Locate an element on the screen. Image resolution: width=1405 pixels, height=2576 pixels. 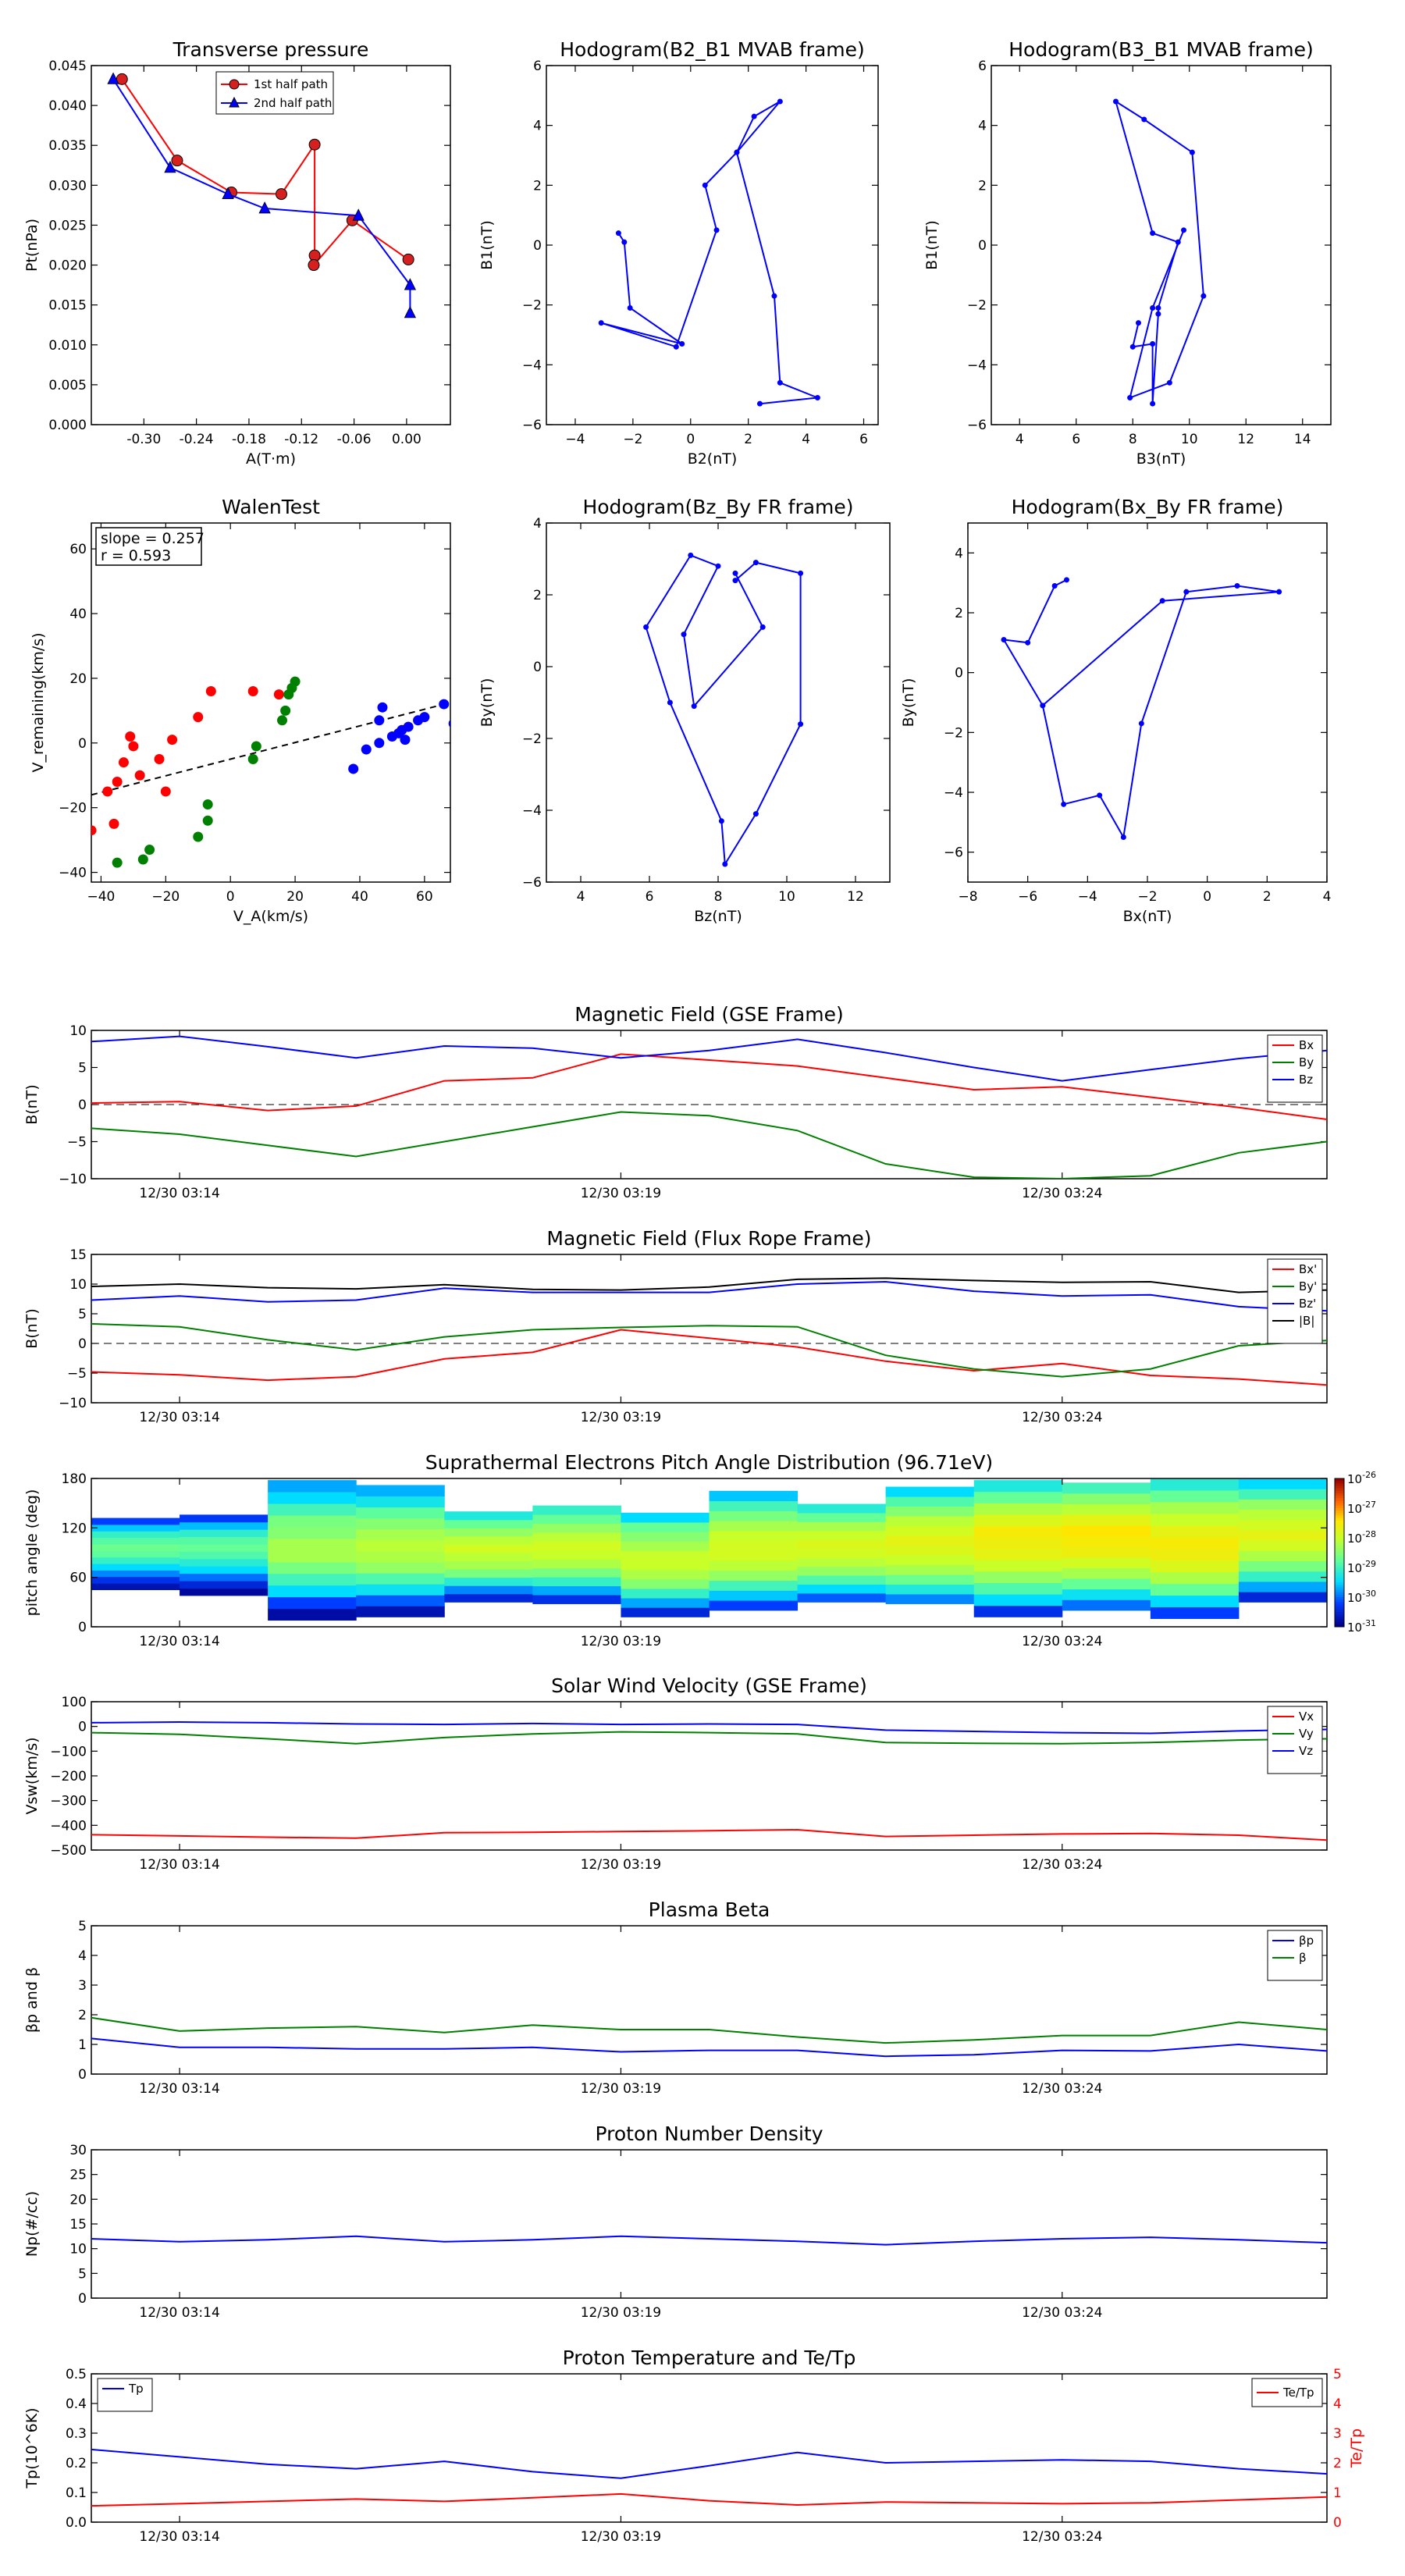
colorbar-label: 10-26 is located at coordinates (1362, 1478).